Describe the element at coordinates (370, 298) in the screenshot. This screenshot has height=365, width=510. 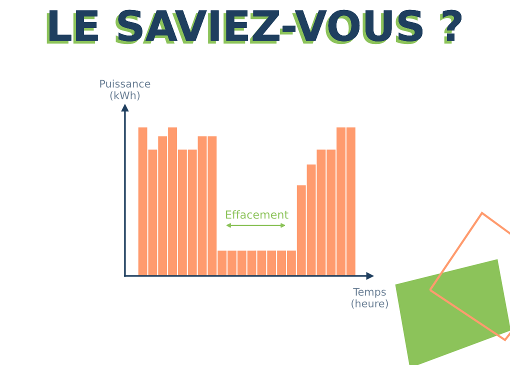
I see `x-axis-title: Temps (heure)` at that location.